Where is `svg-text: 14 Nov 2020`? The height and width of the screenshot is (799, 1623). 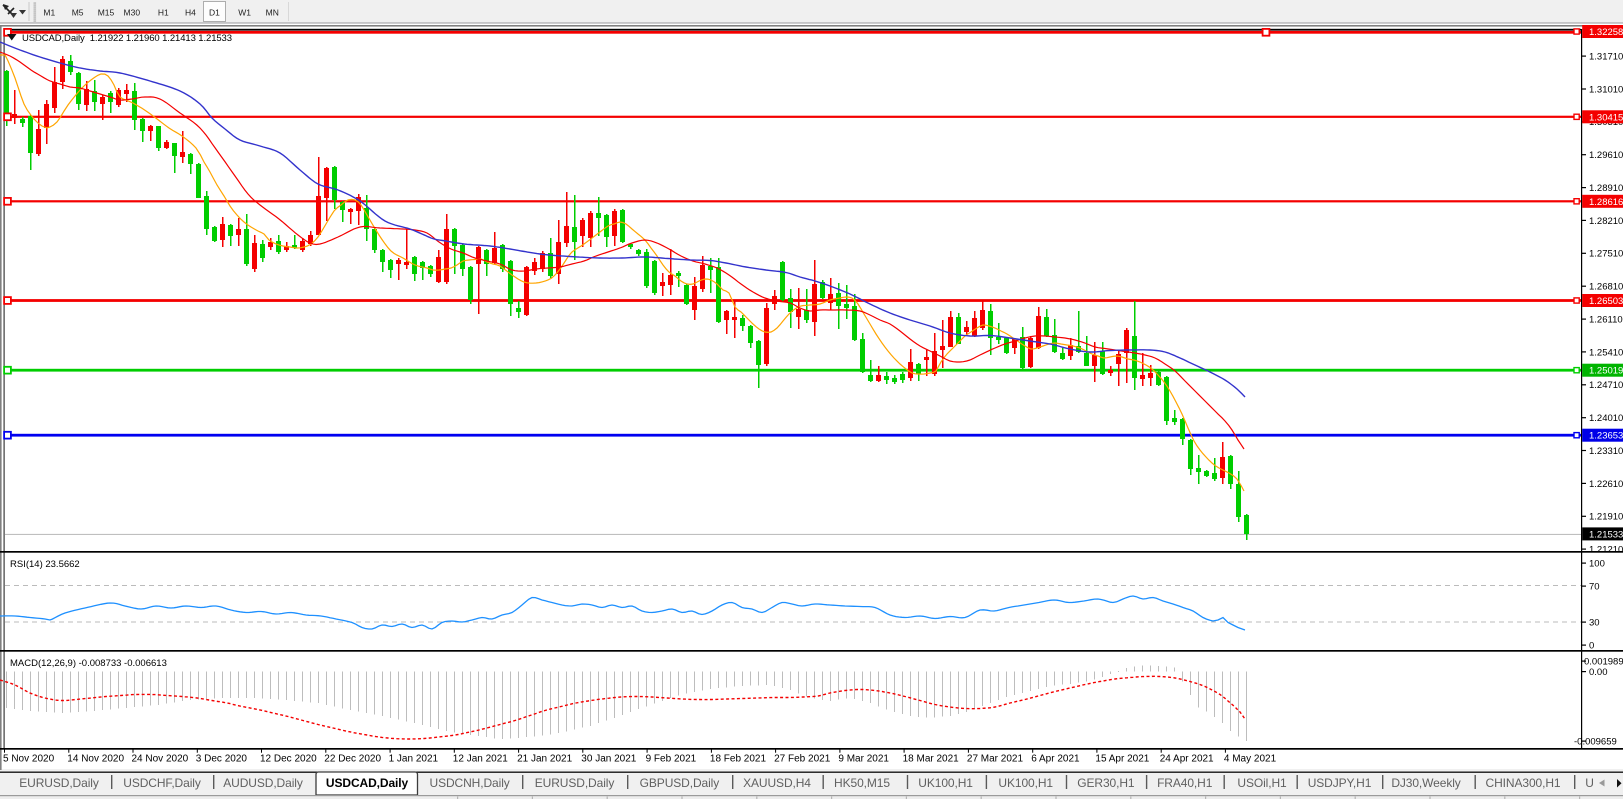 svg-text: 14 Nov 2020 is located at coordinates (95, 759).